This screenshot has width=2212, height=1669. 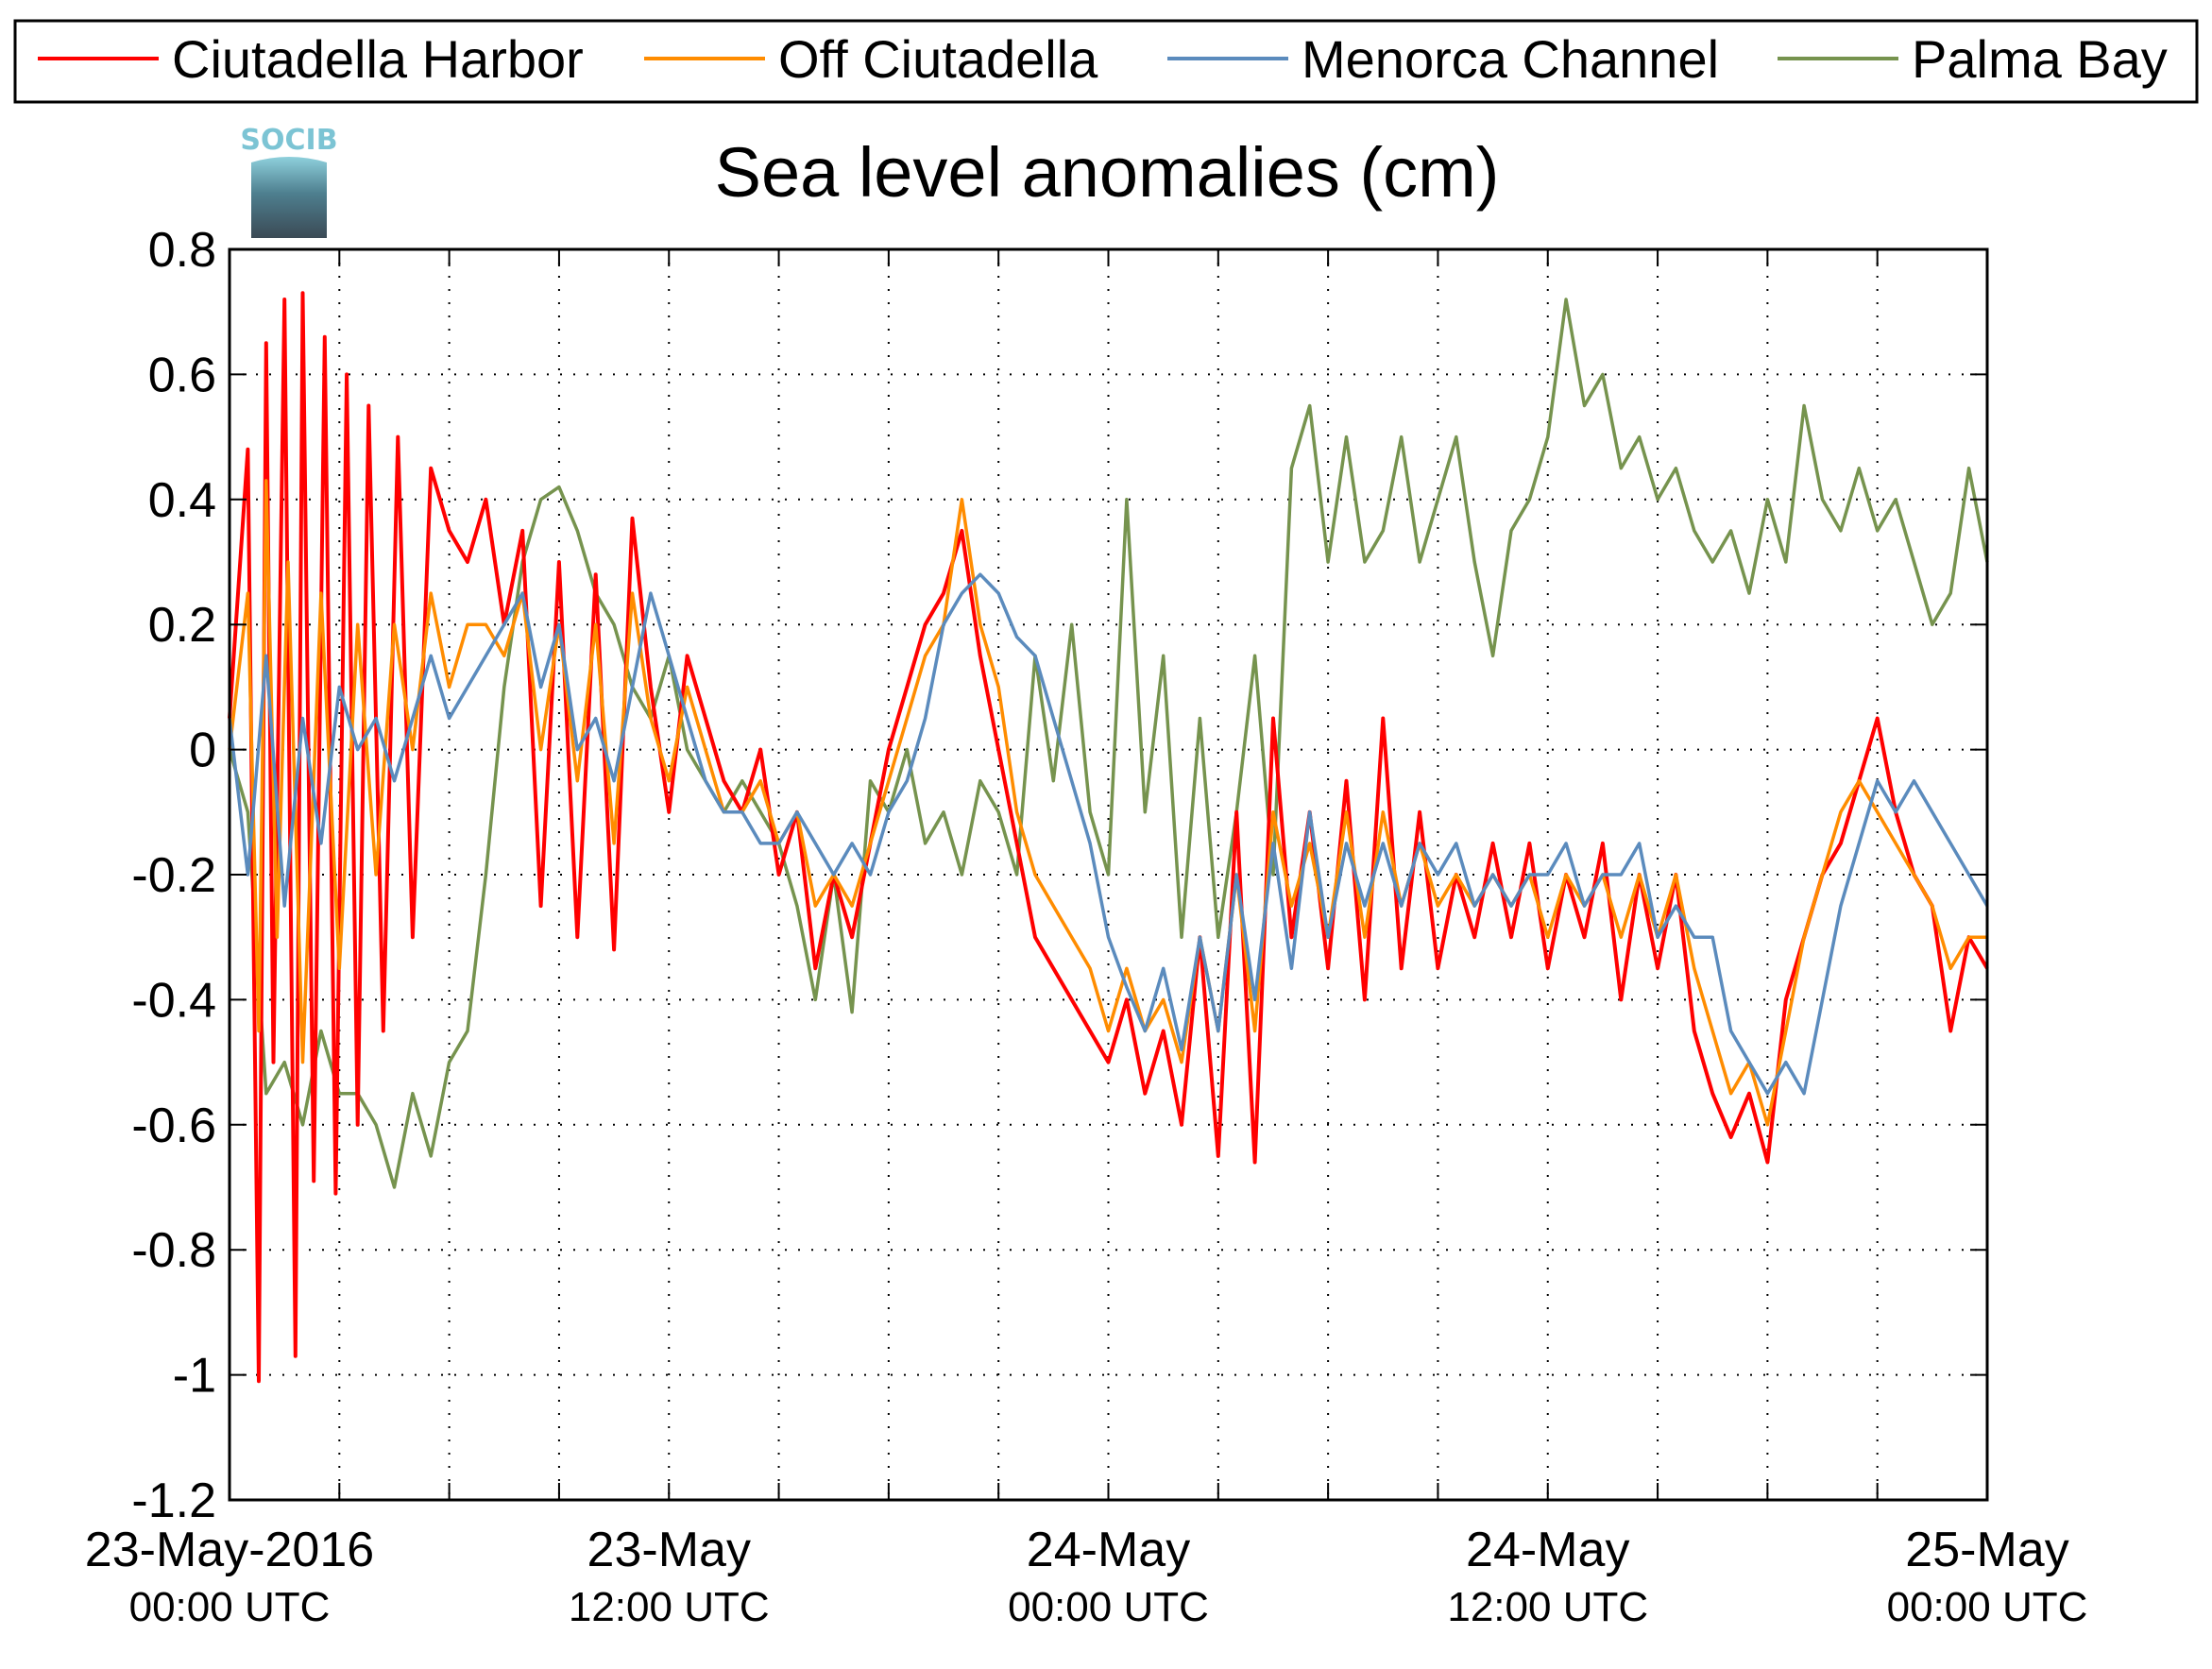 I want to click on legend-label: Menorca Channel, so click(x=1510, y=59).